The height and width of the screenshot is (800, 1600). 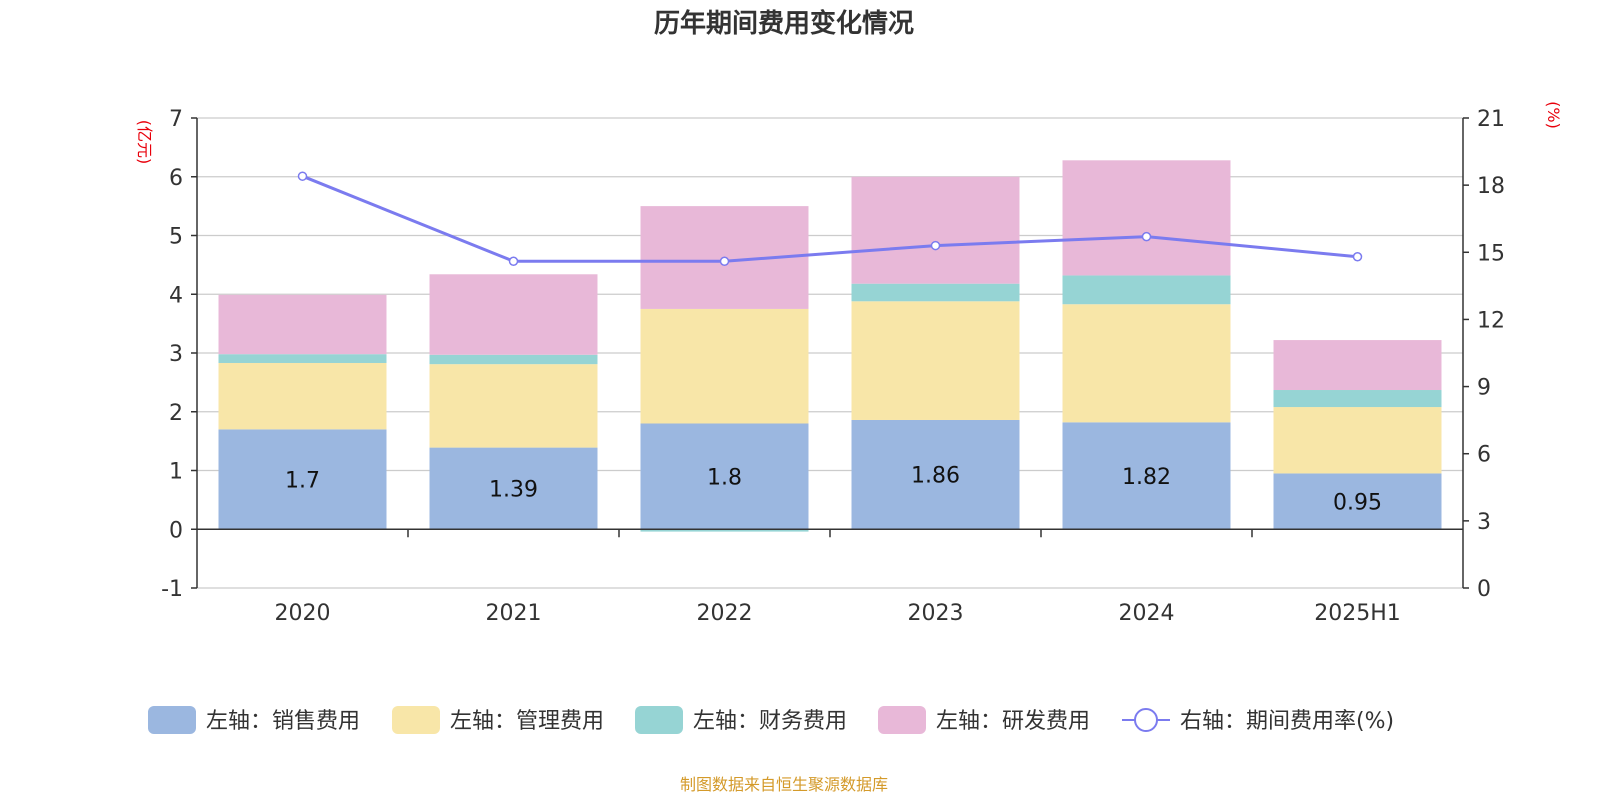 I want to click on line-series, so click(x=830, y=218).